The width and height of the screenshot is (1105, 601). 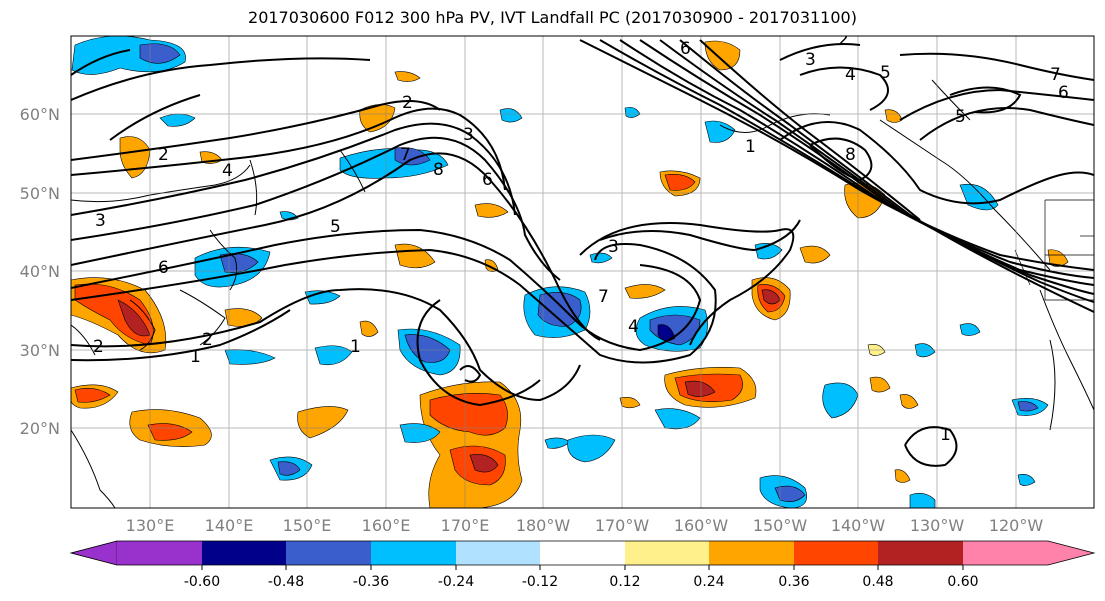 I want to click on colorbar-tick-label: -0.24, so click(x=456, y=582).